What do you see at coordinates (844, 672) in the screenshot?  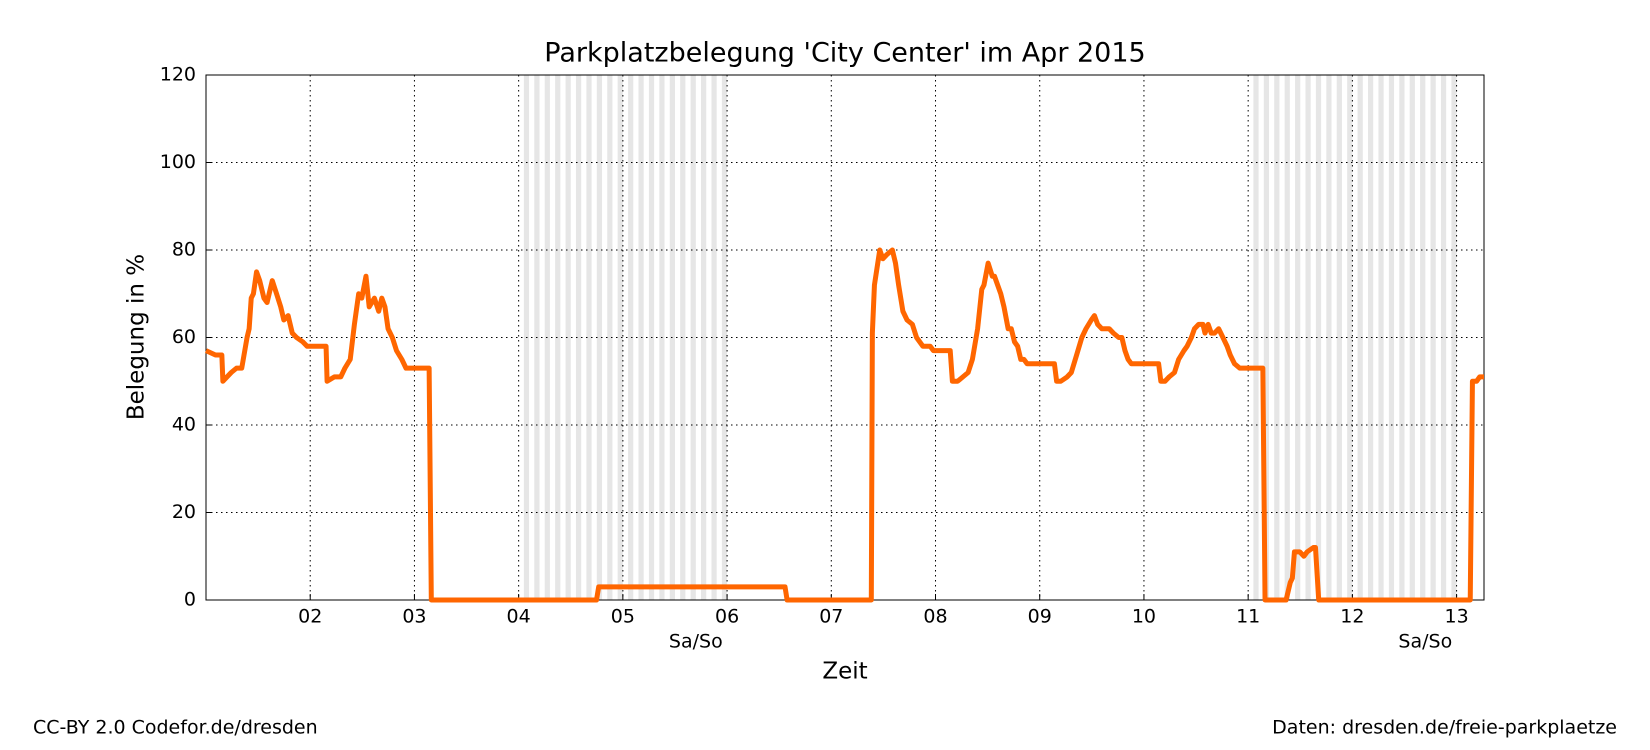 I see `x-axis-label: Zeit` at bounding box center [844, 672].